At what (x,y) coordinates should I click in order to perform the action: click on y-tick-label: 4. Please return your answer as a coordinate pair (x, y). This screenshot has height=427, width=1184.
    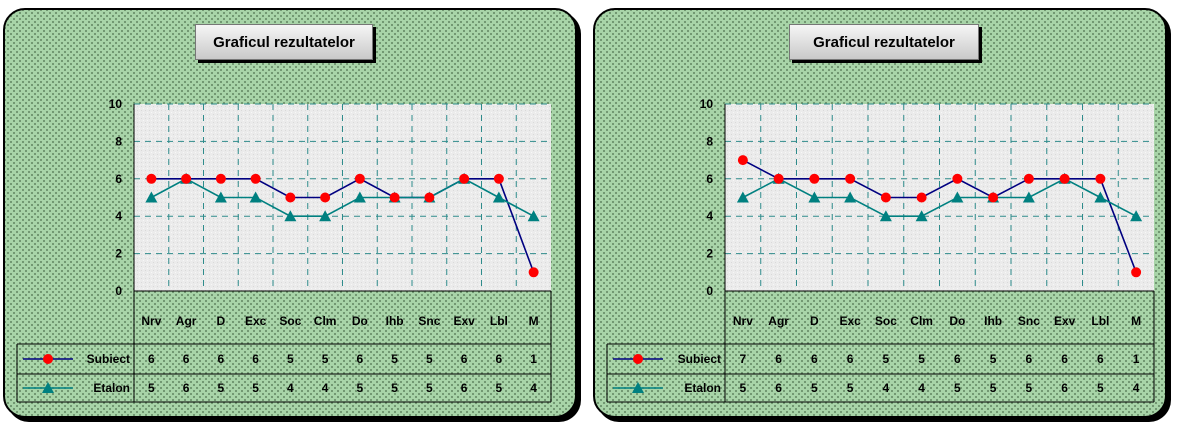
    Looking at the image, I should click on (709, 216).